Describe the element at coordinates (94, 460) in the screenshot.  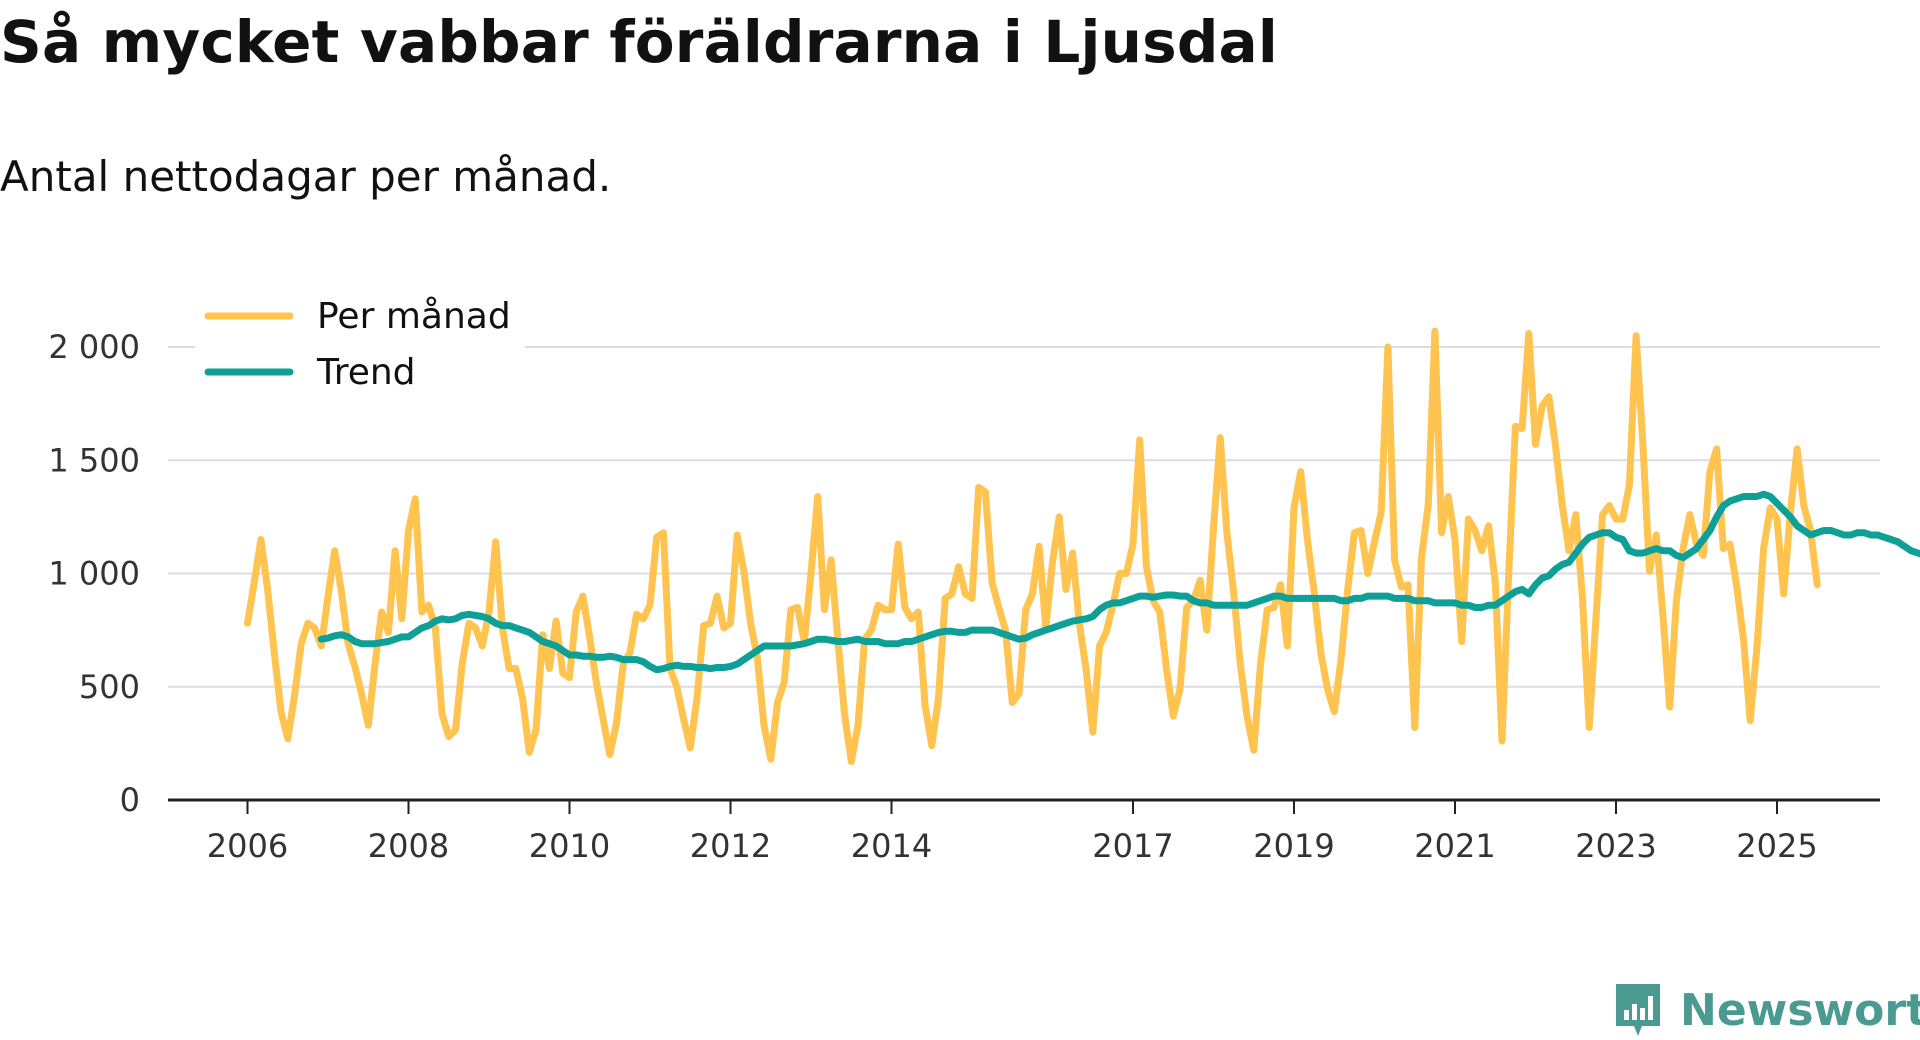
I see `y-tick-label-1500: 1 500` at that location.